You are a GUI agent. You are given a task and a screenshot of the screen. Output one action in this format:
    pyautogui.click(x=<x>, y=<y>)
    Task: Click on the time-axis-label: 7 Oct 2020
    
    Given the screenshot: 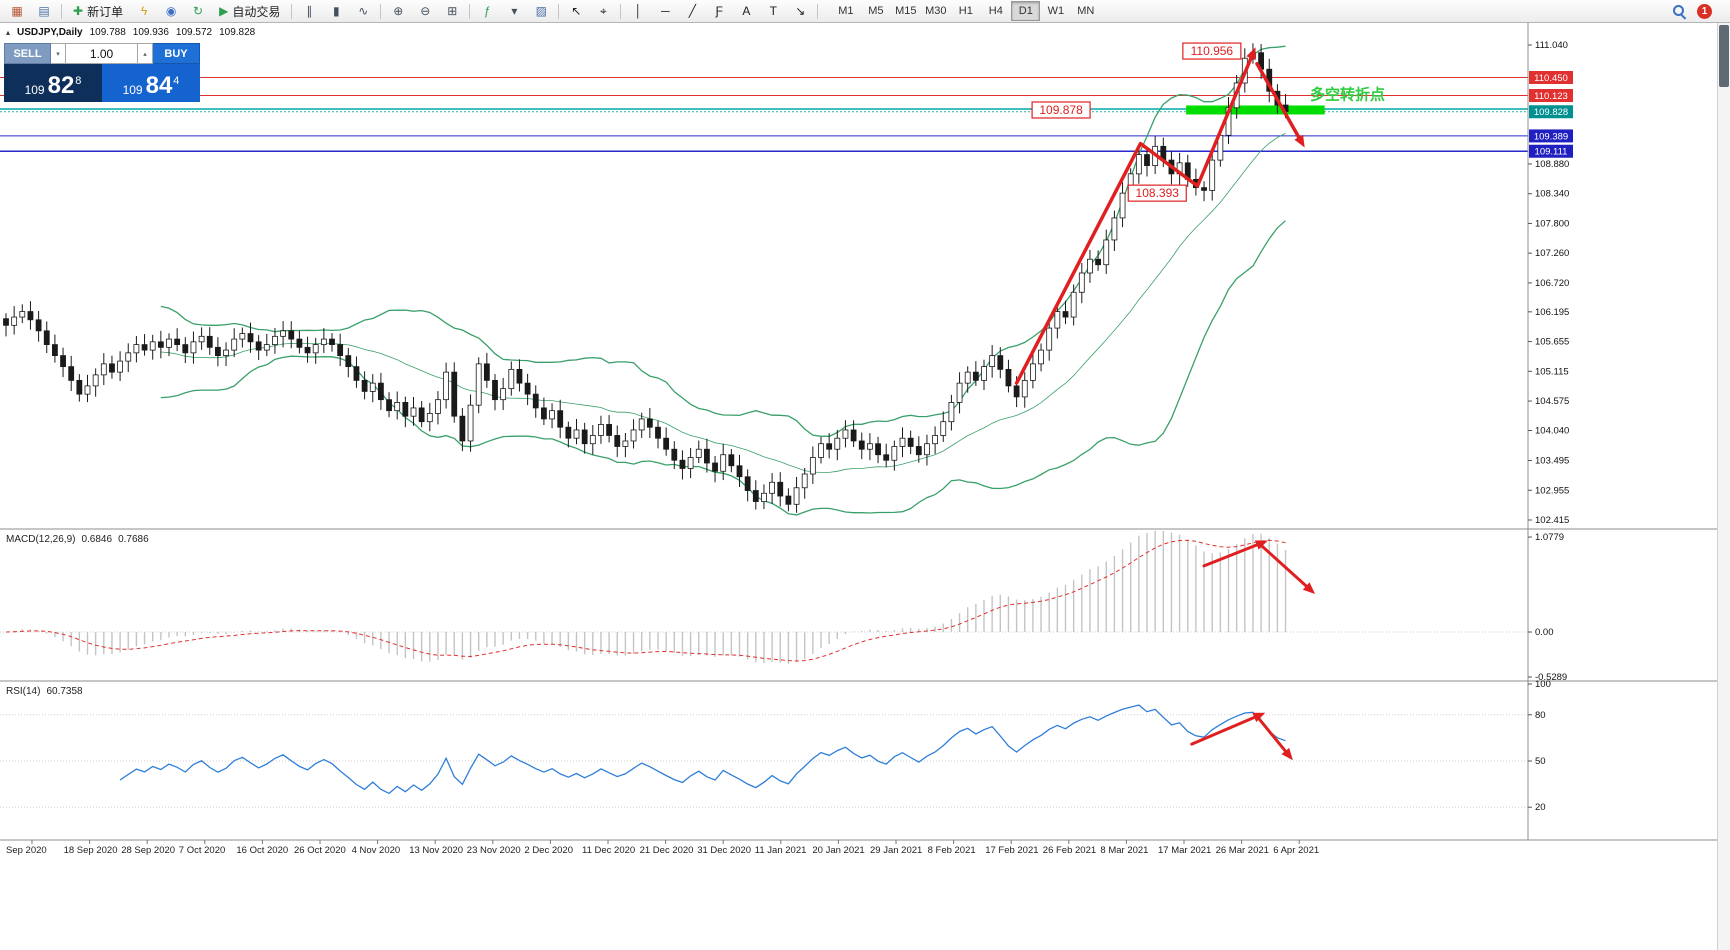 What is the action you would take?
    pyautogui.click(x=202, y=850)
    